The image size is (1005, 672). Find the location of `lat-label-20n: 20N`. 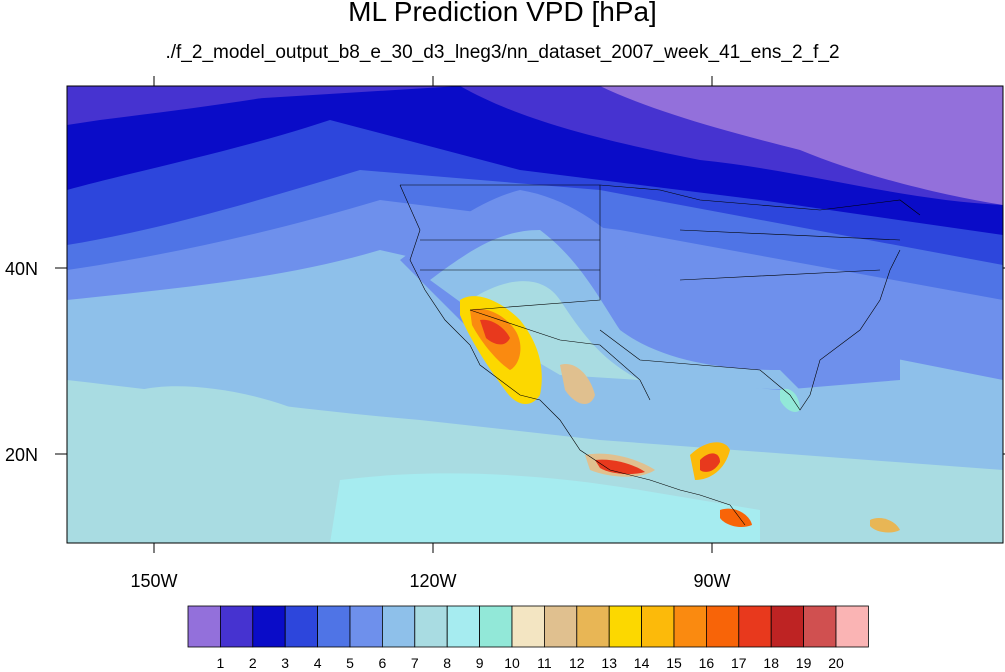

lat-label-20n: 20N is located at coordinates (21, 455).